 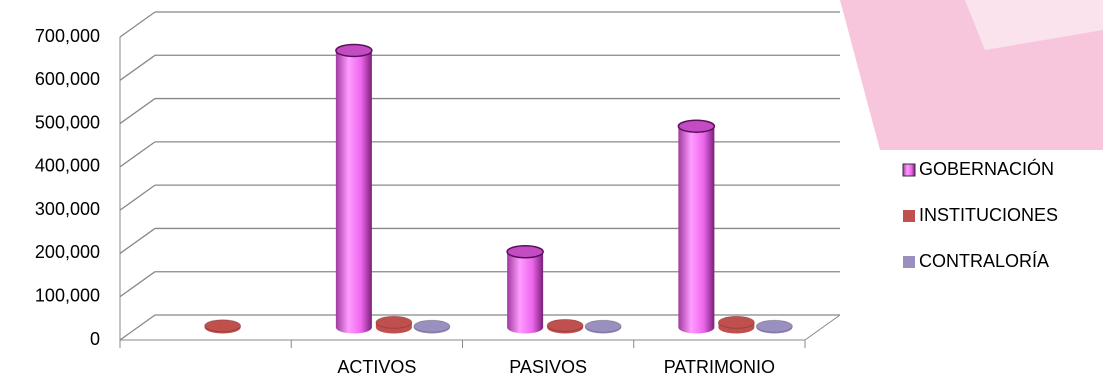 What do you see at coordinates (548, 367) in the screenshot?
I see `x-tick-label: PASIVOS` at bounding box center [548, 367].